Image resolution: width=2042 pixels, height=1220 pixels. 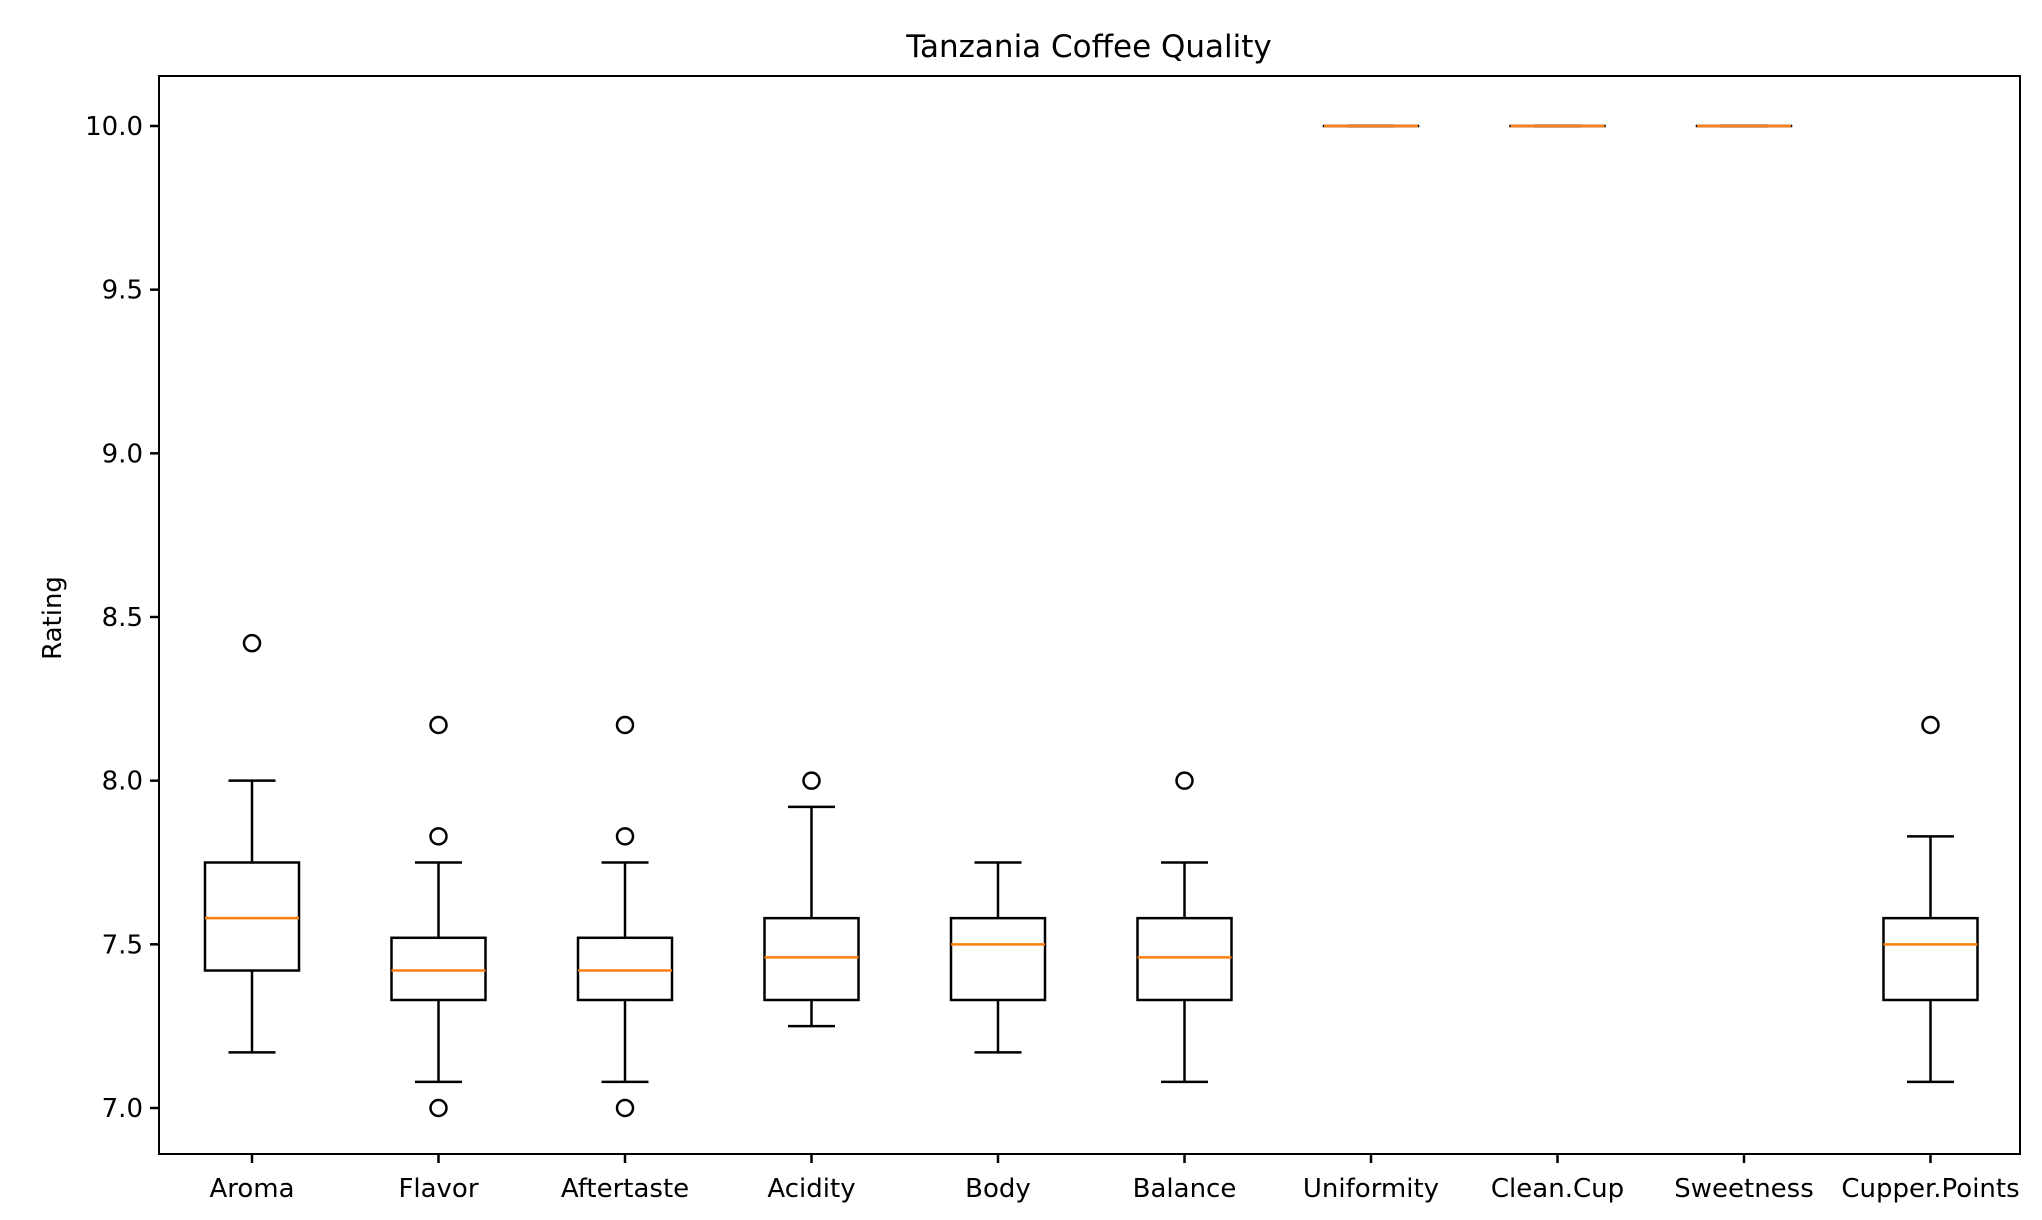 What do you see at coordinates (122, 945) in the screenshot?
I see `y-tick-label: 7.5` at bounding box center [122, 945].